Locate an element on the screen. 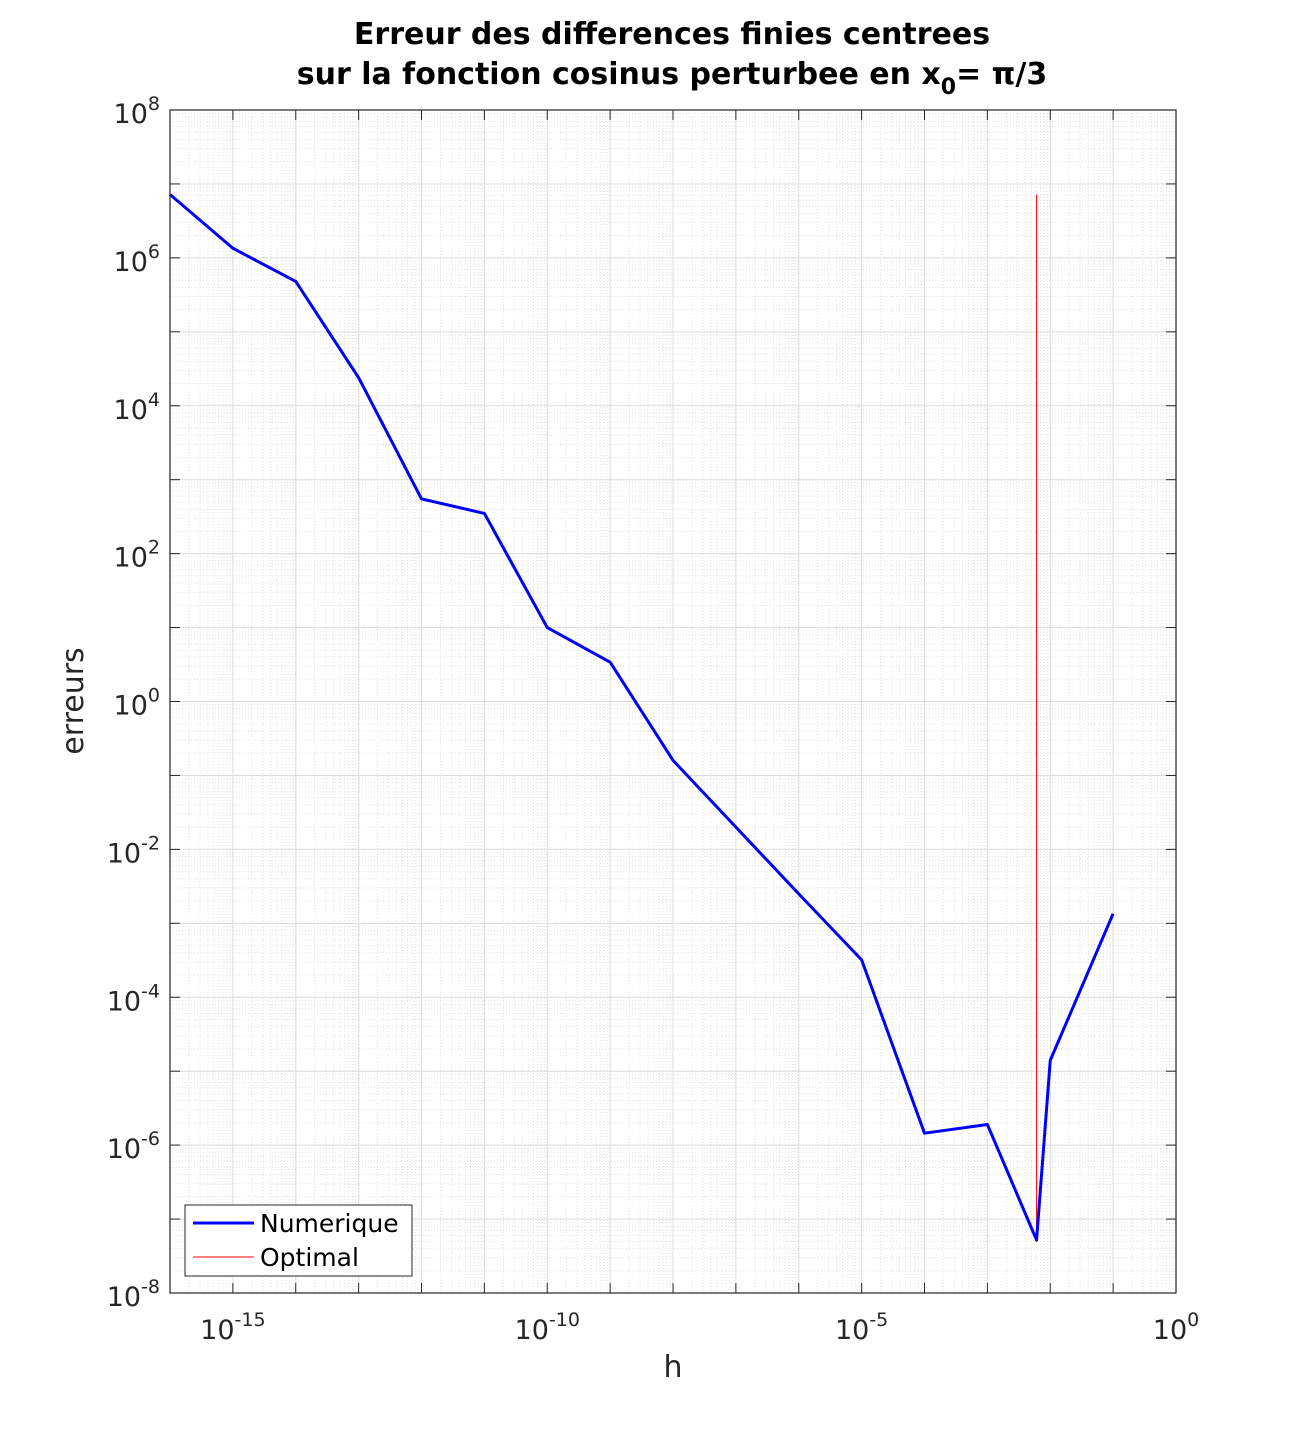 Image resolution: width=1300 pixels, height=1453 pixels. x-tick-labels: 10⁻¹⁵ 10⁻¹⁰ 10⁻⁵ 10⁰ is located at coordinates (699, 1327).